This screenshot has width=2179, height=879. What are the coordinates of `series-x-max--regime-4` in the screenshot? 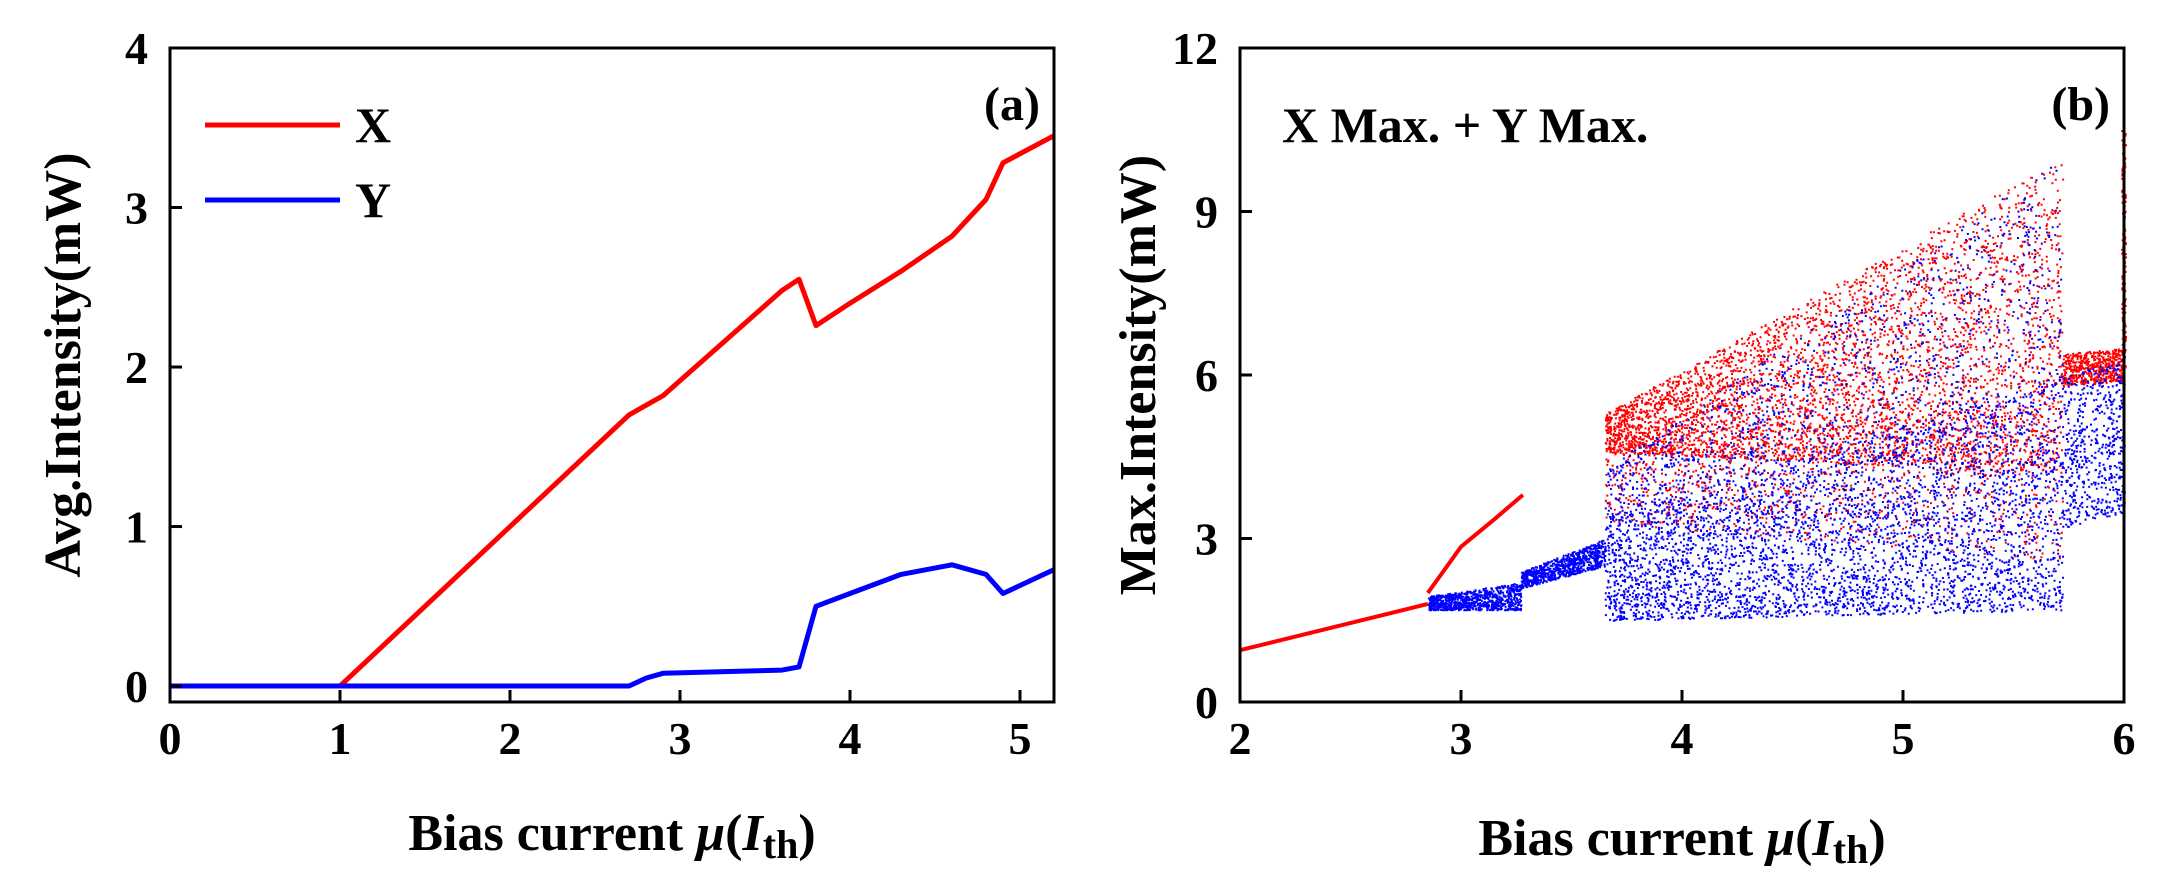 It's located at (2094, 368).